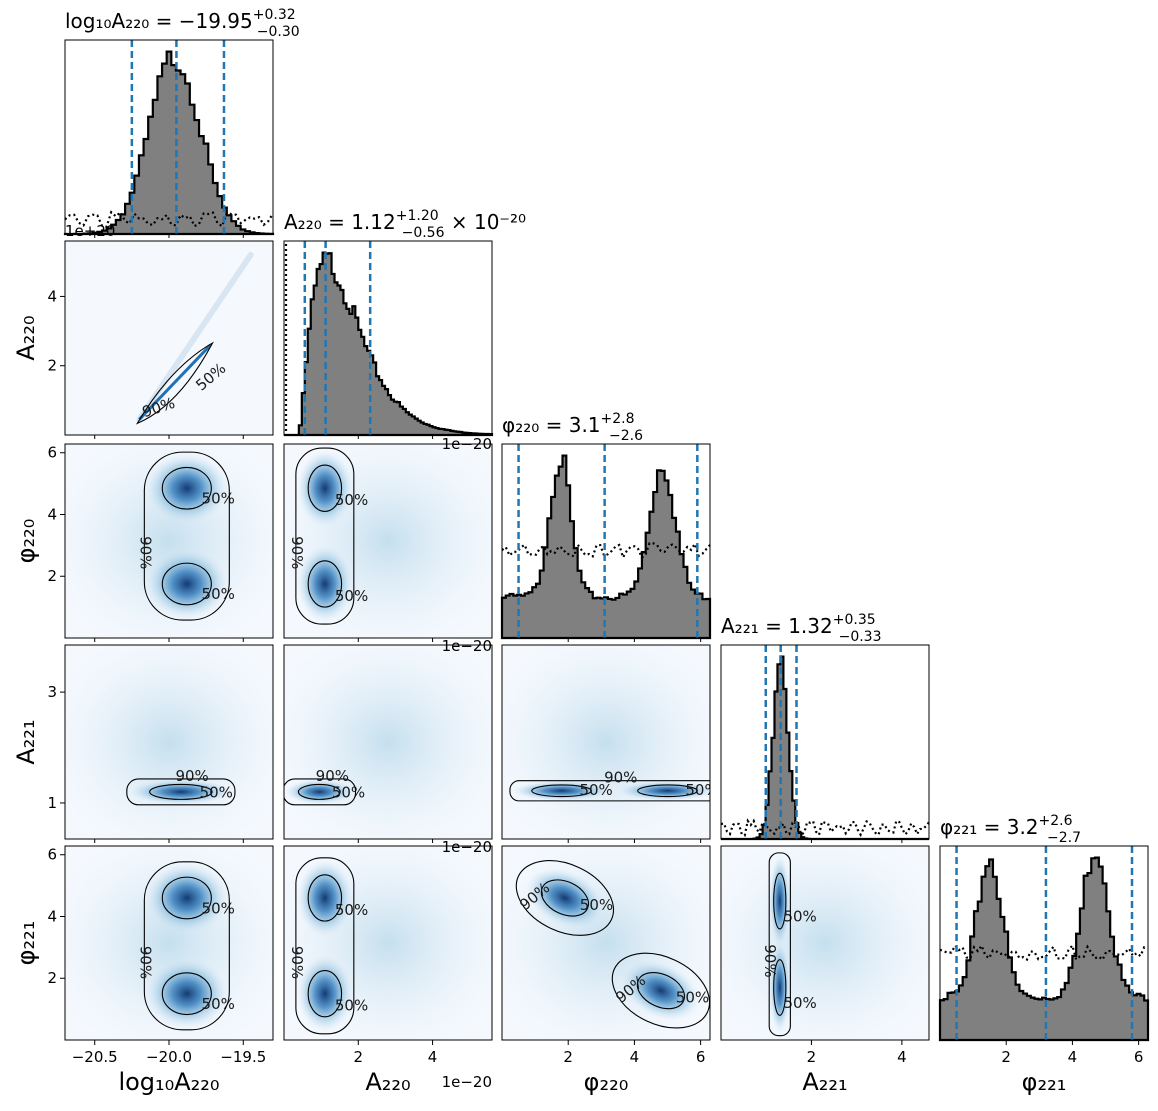 The height and width of the screenshot is (1111, 1158). I want to click on density-layer: 50%50%90%90%, so click(606, 943).